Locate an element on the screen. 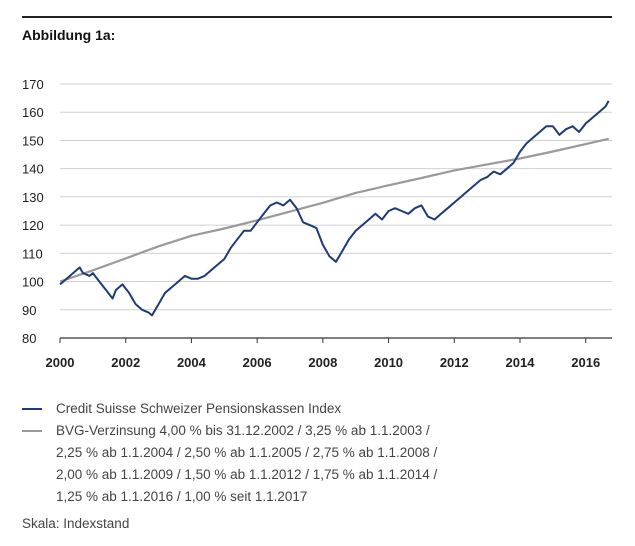  y-tick-label-110: 110 is located at coordinates (32, 253).